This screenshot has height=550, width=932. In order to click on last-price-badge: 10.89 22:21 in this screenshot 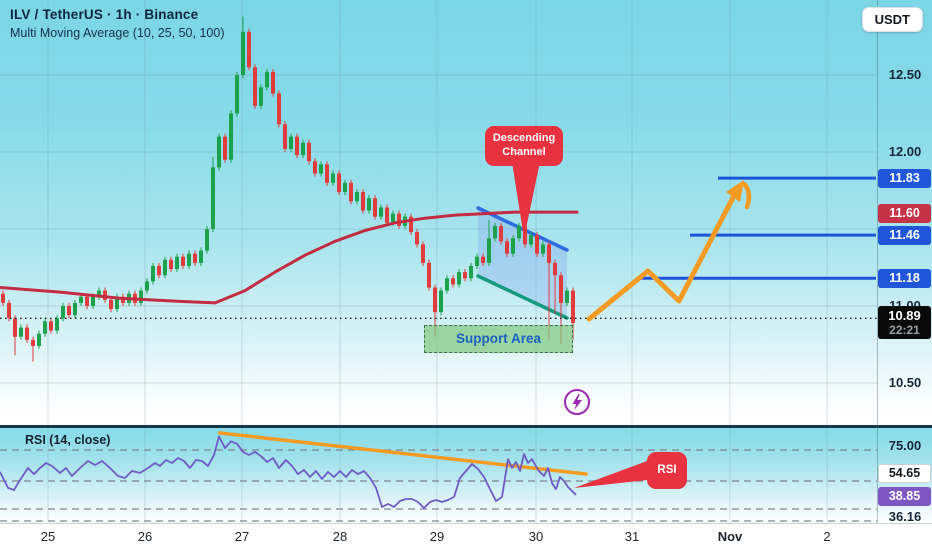, I will do `click(904, 322)`.